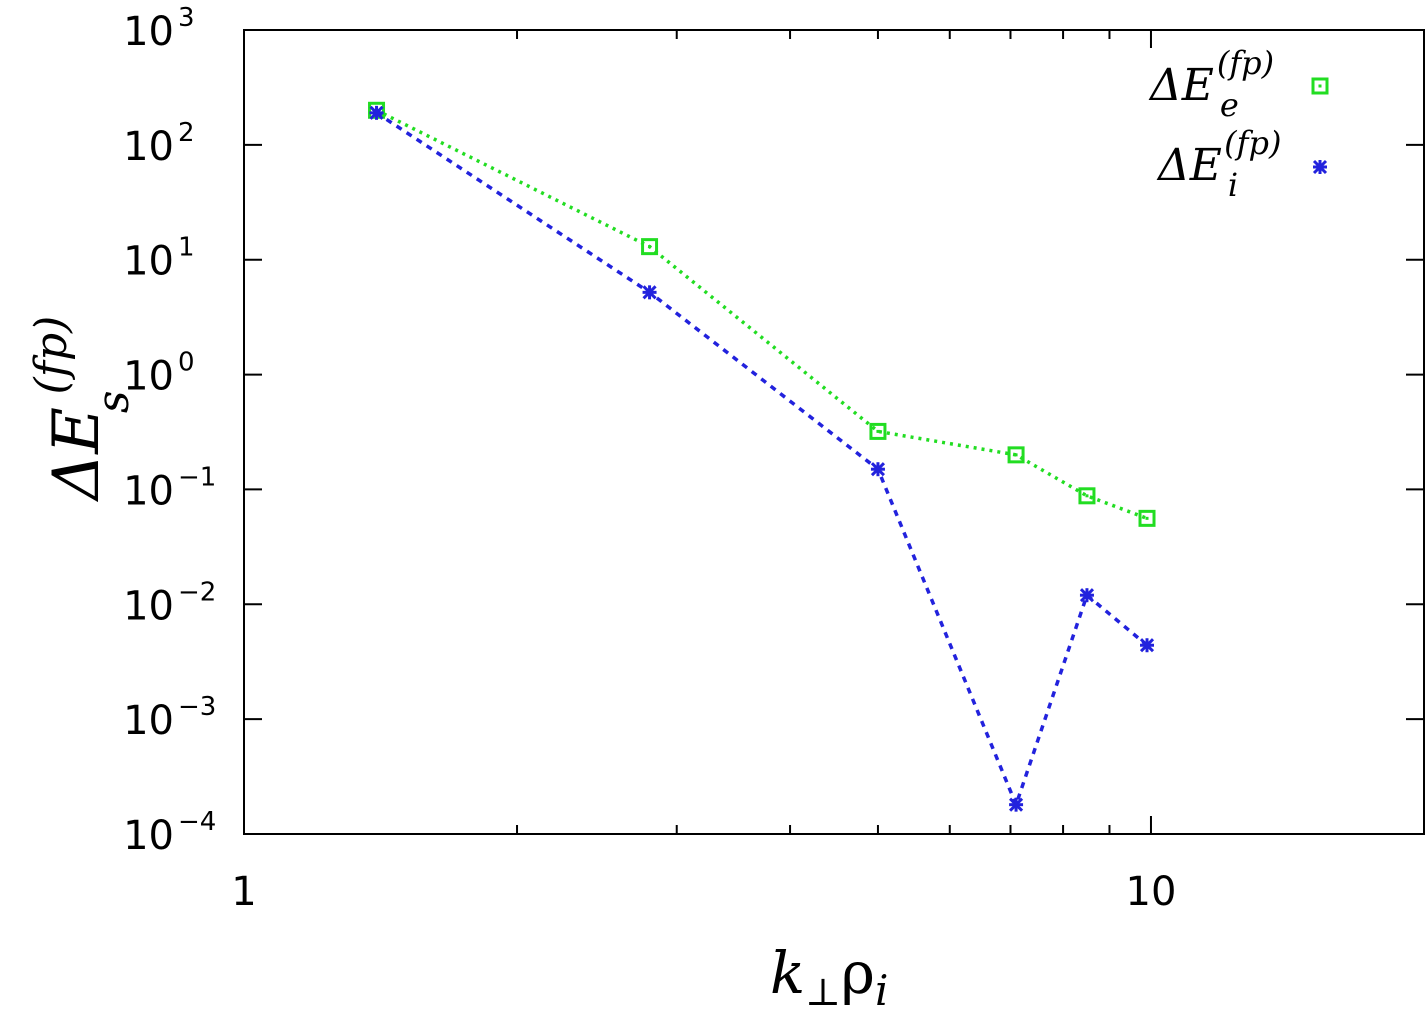 The height and width of the screenshot is (1011, 1426). What do you see at coordinates (148, 377) in the screenshot?
I see `y-tick-label-3: 10` at bounding box center [148, 377].